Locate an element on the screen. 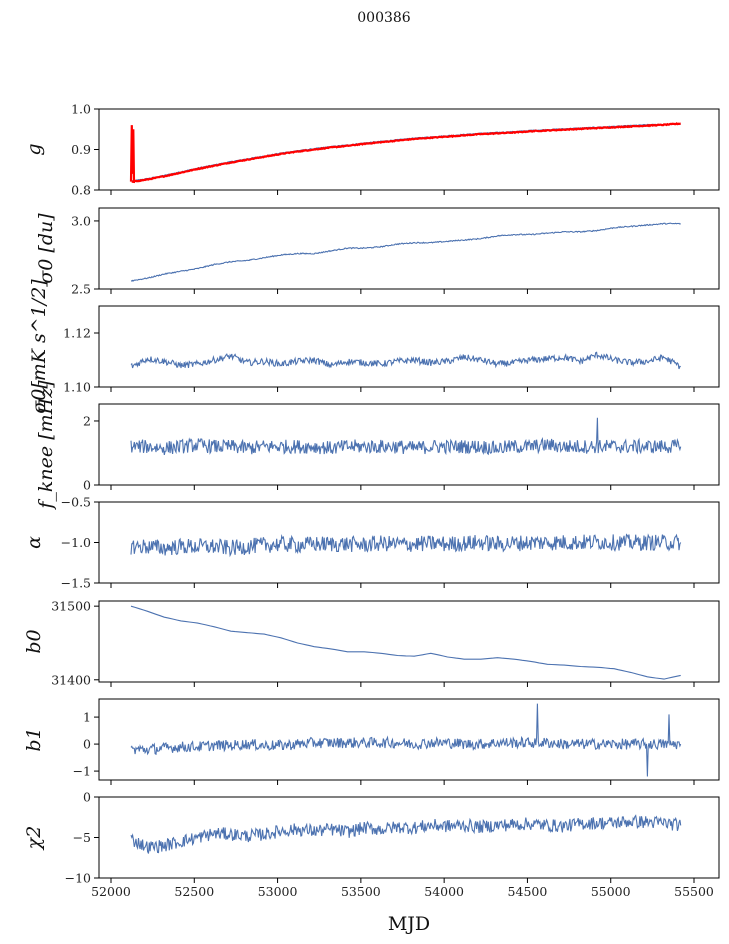 The width and height of the screenshot is (729, 944). x-tick-label: 52000 is located at coordinates (111, 891).